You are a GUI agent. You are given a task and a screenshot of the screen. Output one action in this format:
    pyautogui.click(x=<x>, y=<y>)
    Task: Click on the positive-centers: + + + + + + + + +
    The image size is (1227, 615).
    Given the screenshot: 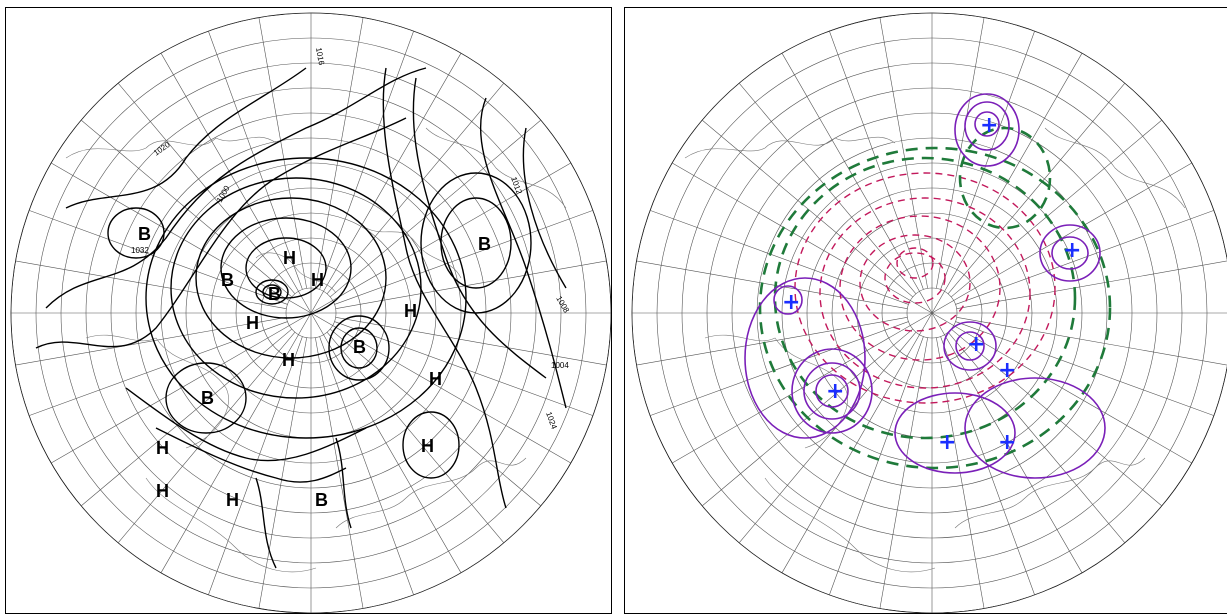 What is the action you would take?
    pyautogui.click(x=931, y=284)
    